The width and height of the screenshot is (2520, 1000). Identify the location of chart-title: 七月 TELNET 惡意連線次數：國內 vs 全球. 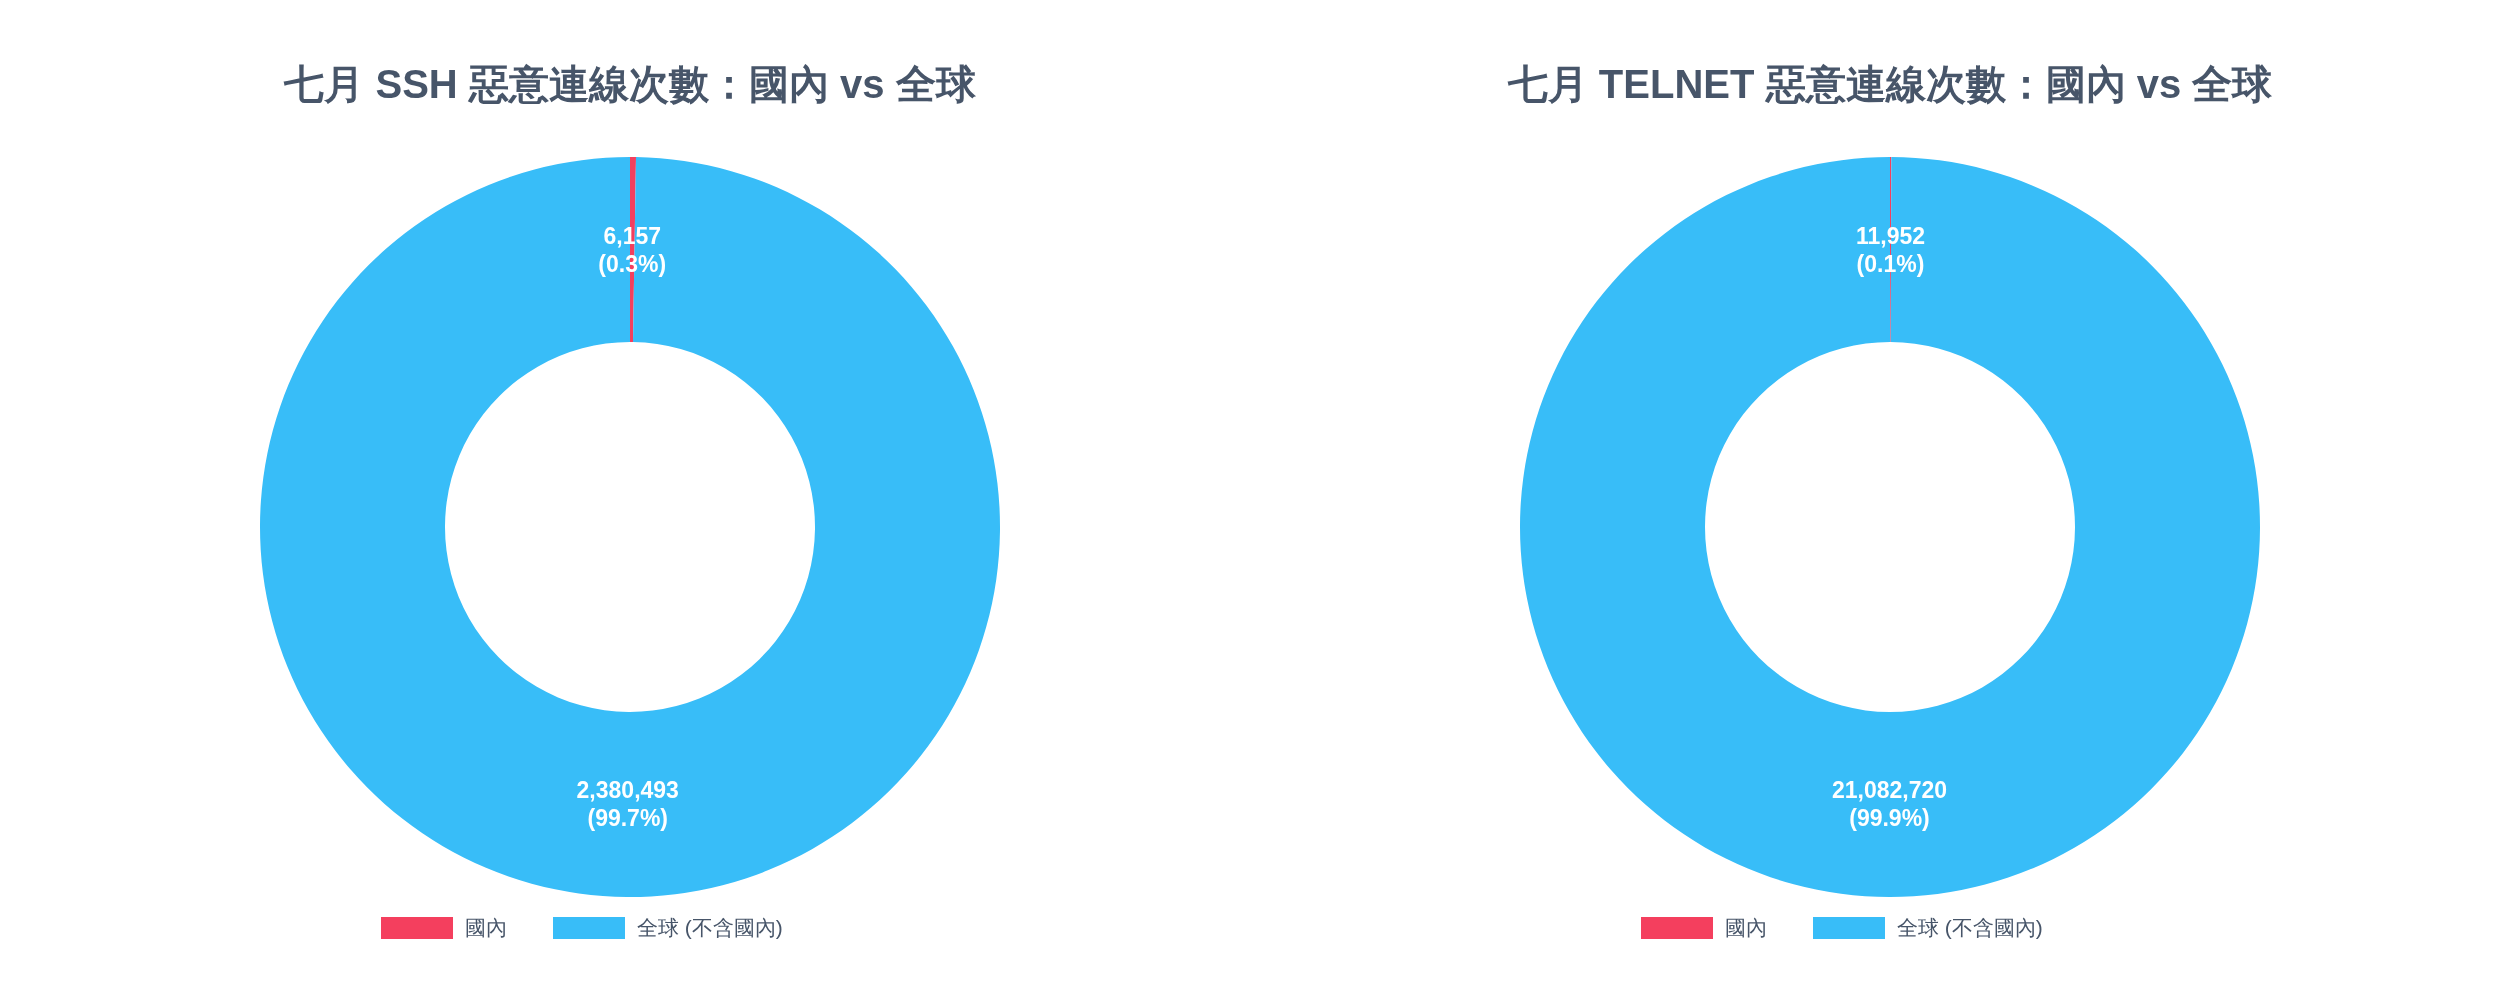
(1890, 84).